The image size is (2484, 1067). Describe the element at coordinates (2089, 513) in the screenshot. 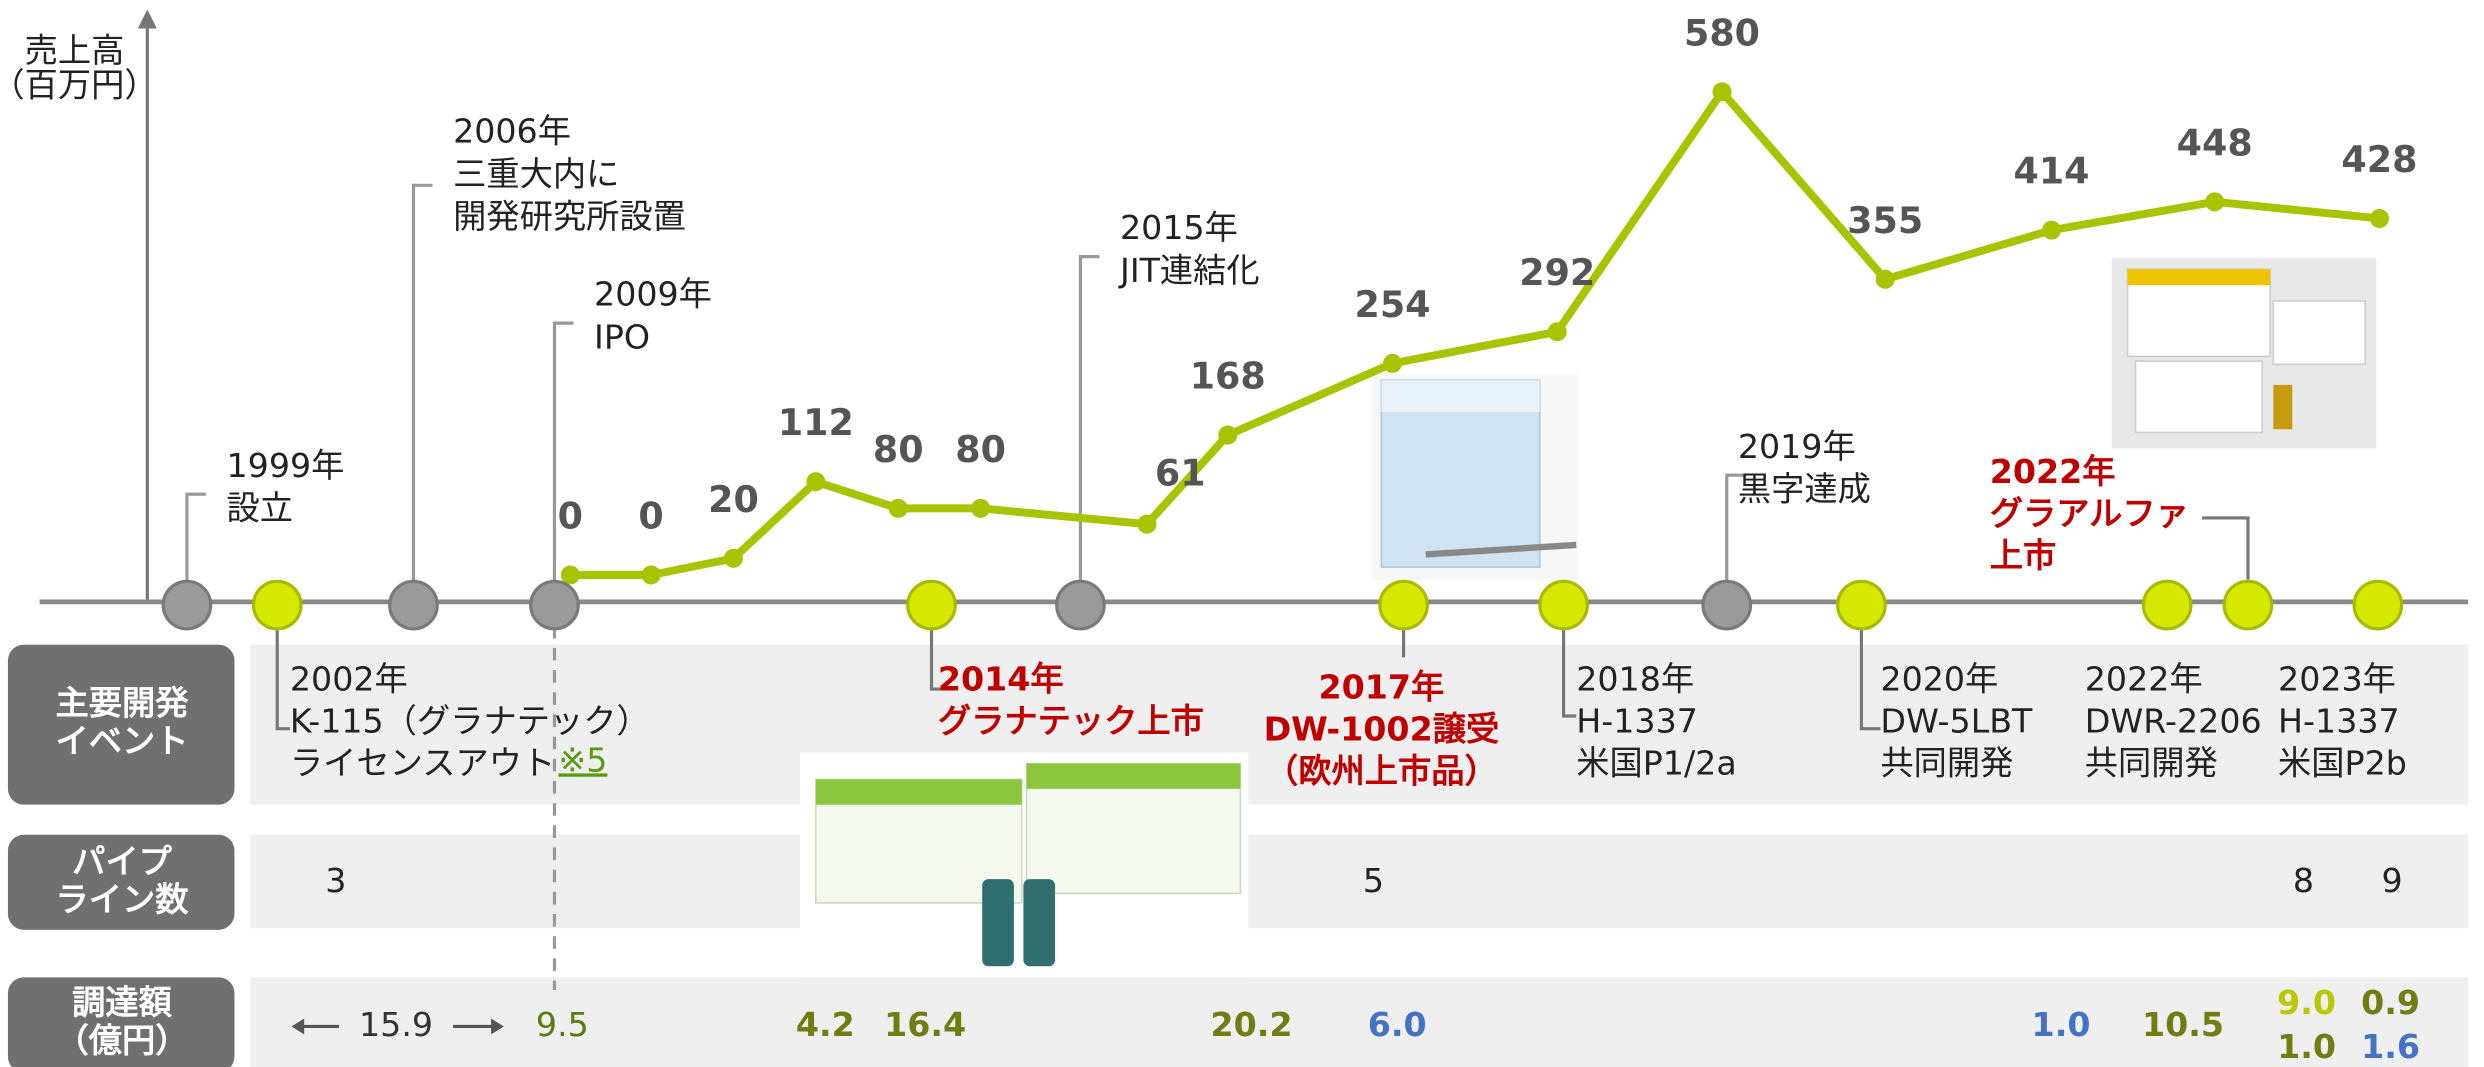

I see `event-label: グラアルファ` at that location.